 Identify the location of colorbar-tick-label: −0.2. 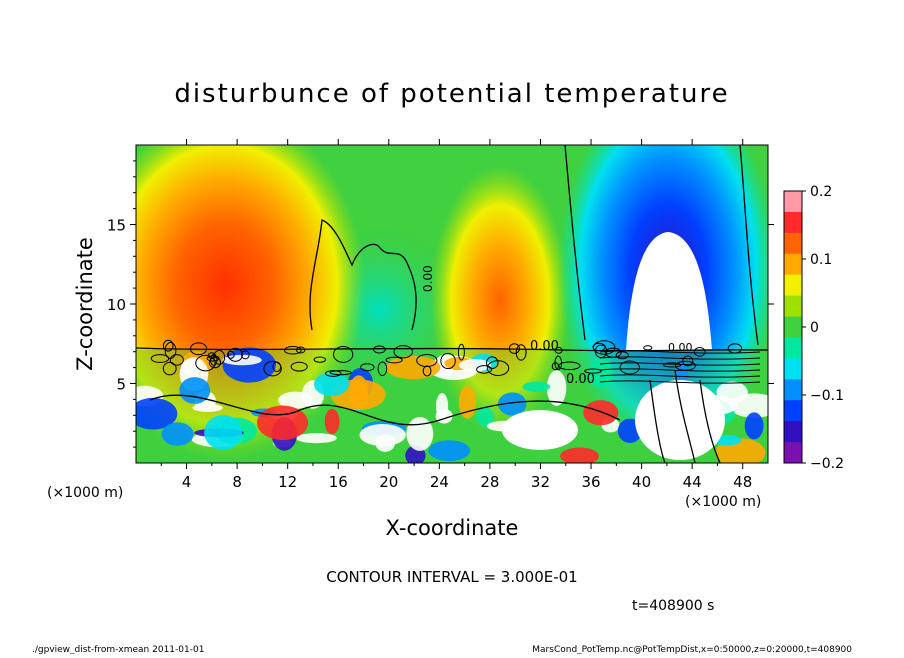
(827, 464).